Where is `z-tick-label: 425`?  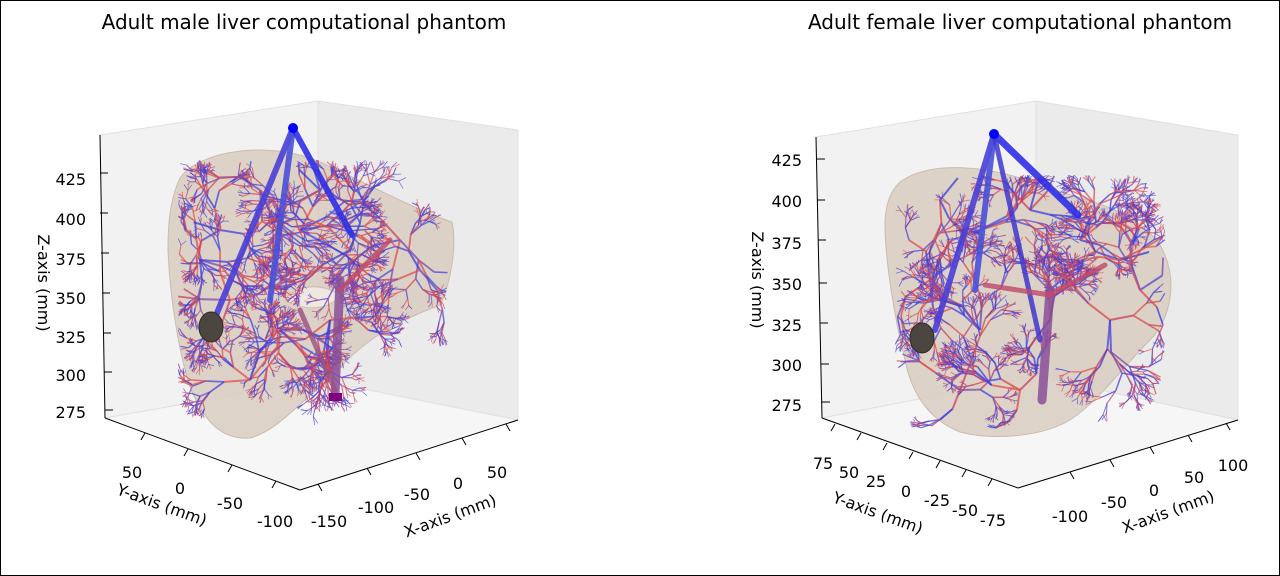
z-tick-label: 425 is located at coordinates (70, 179).